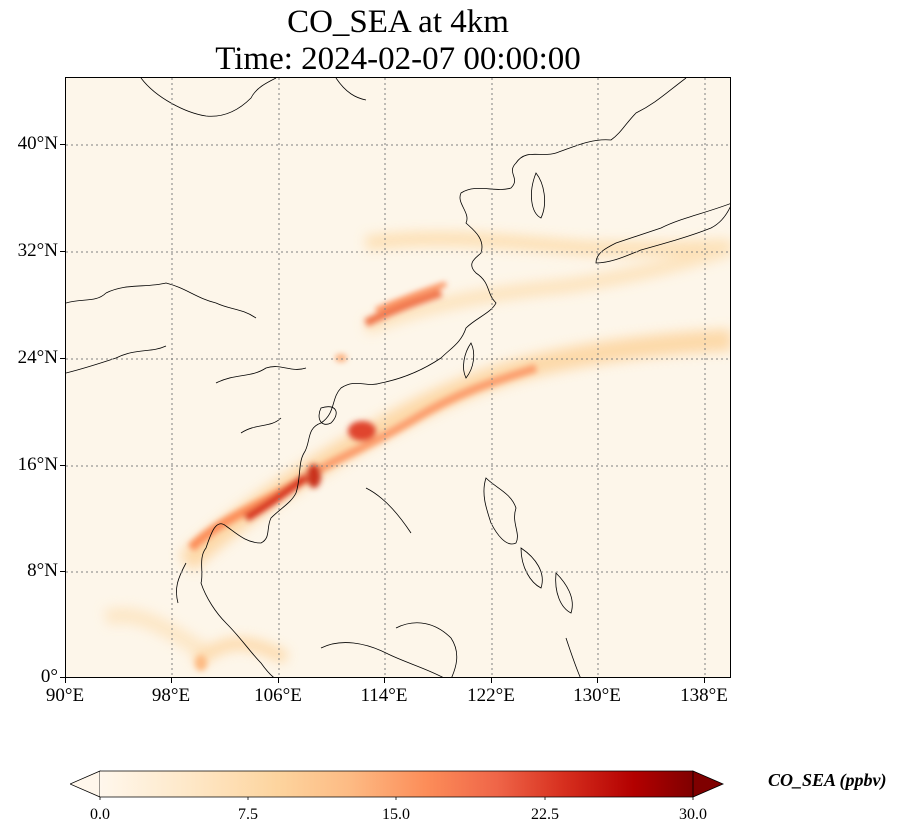 This screenshot has height=836, width=916. What do you see at coordinates (278, 695) in the screenshot?
I see `lon-tick-label: 106°E` at bounding box center [278, 695].